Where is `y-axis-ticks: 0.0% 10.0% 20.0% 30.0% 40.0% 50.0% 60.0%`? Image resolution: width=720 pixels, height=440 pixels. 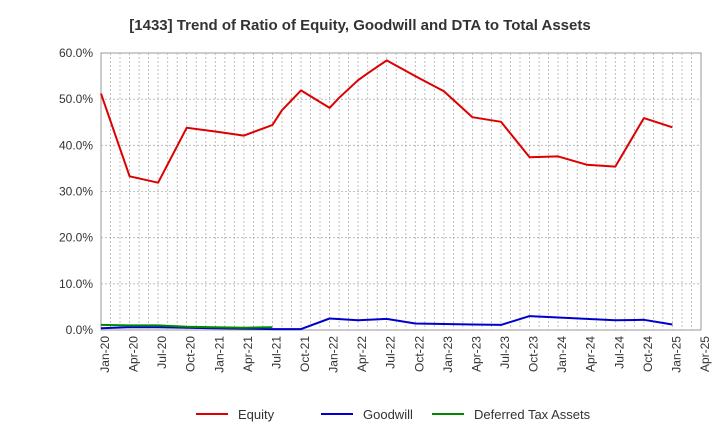 y-axis-ticks: 0.0% 10.0% 20.0% 30.0% 40.0% 50.0% 60.0% is located at coordinates (76, 191).